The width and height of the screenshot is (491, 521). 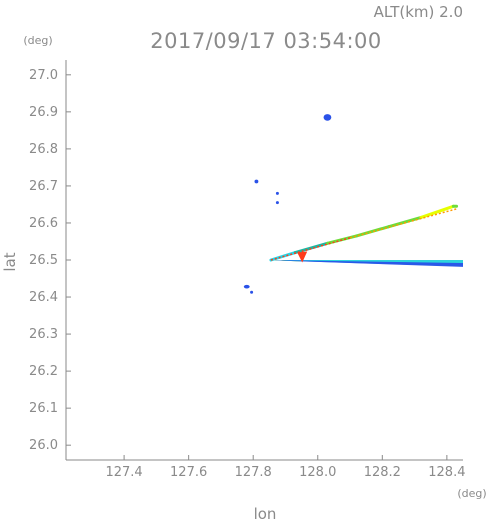 What do you see at coordinates (43, 186) in the screenshot?
I see `y-tick-label: 26.7` at bounding box center [43, 186].